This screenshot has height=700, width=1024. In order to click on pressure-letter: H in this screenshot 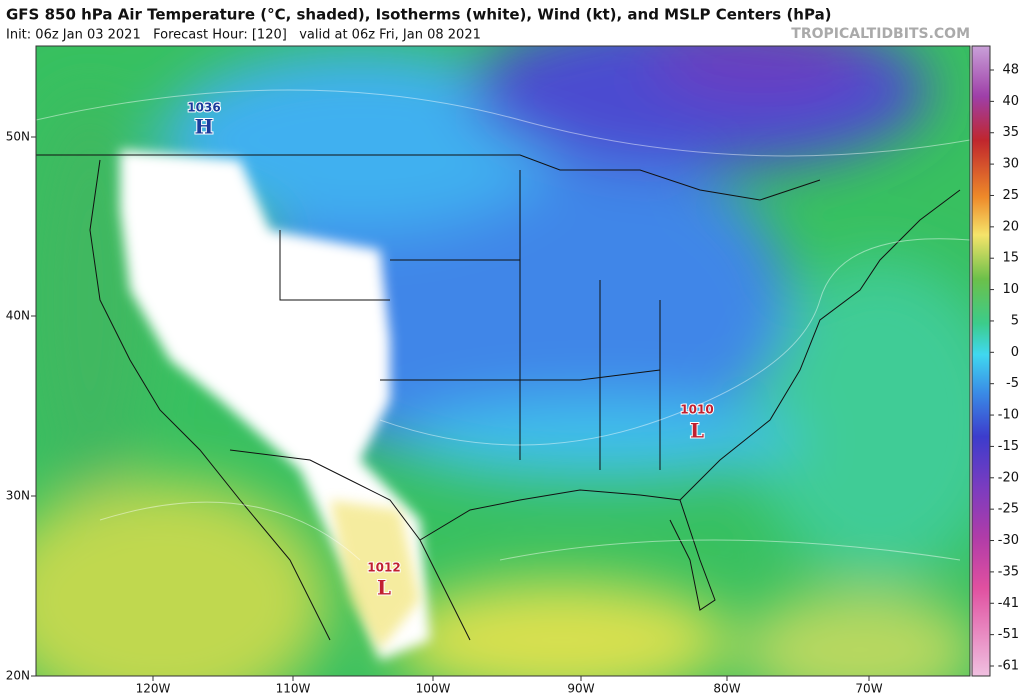, I will do `click(204, 127)`.